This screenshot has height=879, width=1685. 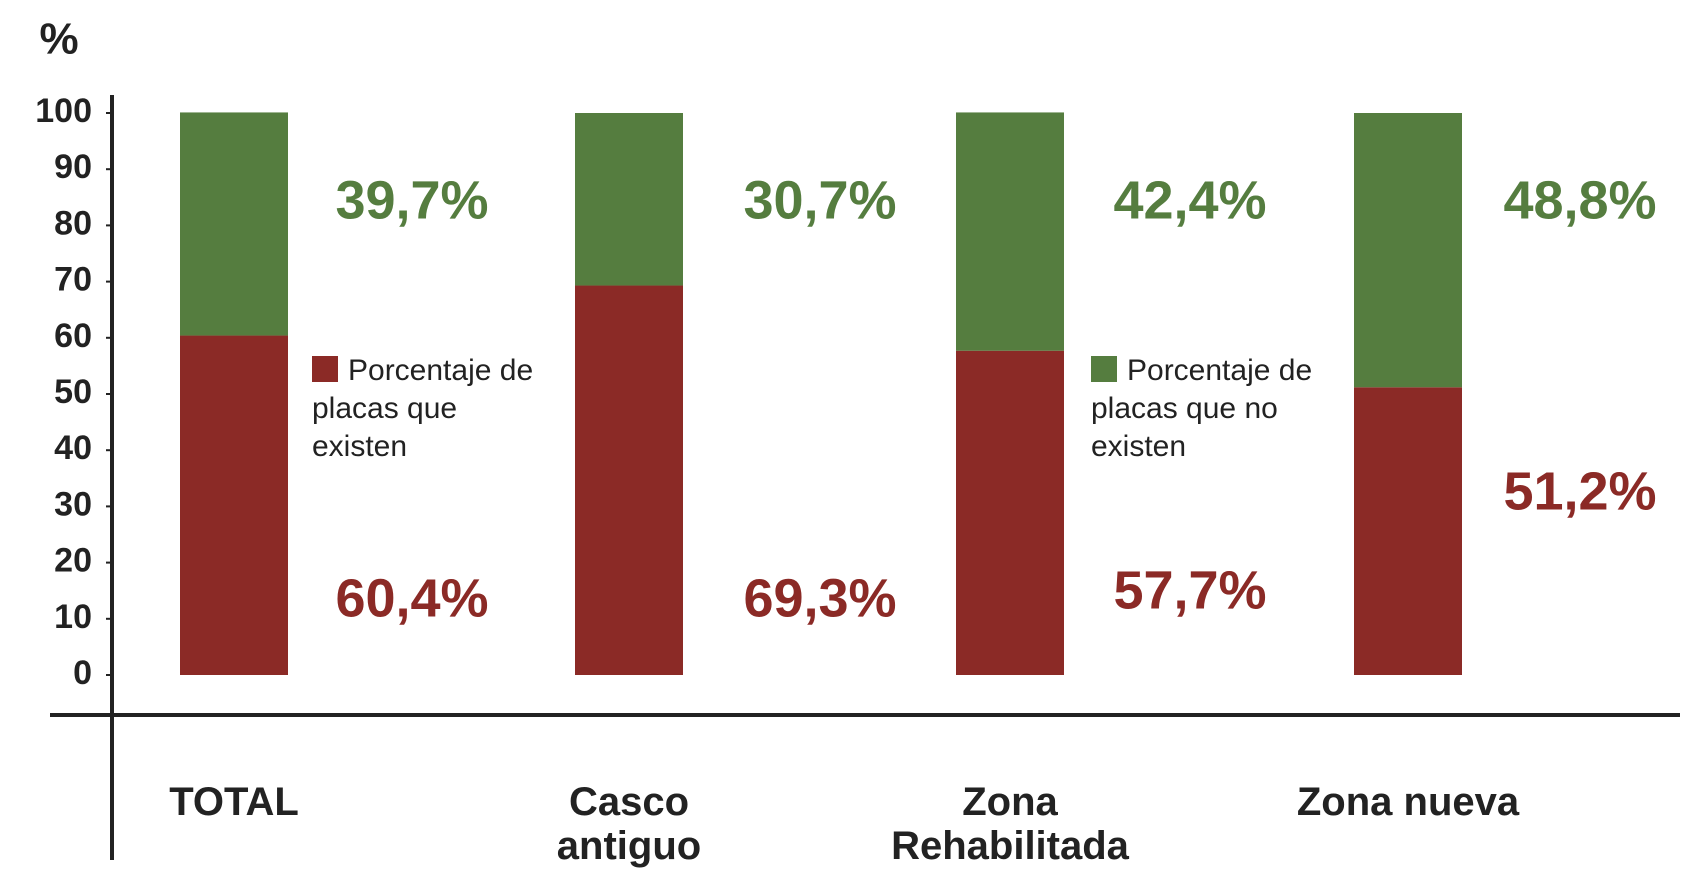 What do you see at coordinates (819, 200) in the screenshot?
I see `value-label: 30,7%` at bounding box center [819, 200].